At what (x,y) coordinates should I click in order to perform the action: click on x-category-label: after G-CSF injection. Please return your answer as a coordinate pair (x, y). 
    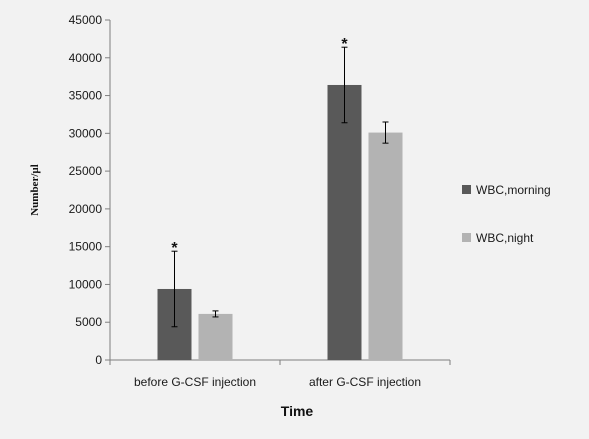
    Looking at the image, I should click on (365, 382).